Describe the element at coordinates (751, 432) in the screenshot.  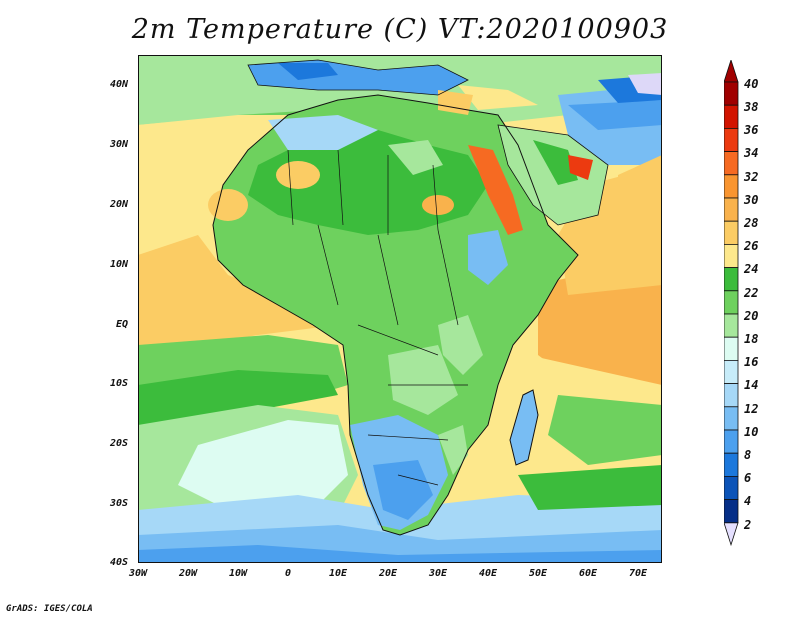
I see `colorbar-label-10: 10` at that location.